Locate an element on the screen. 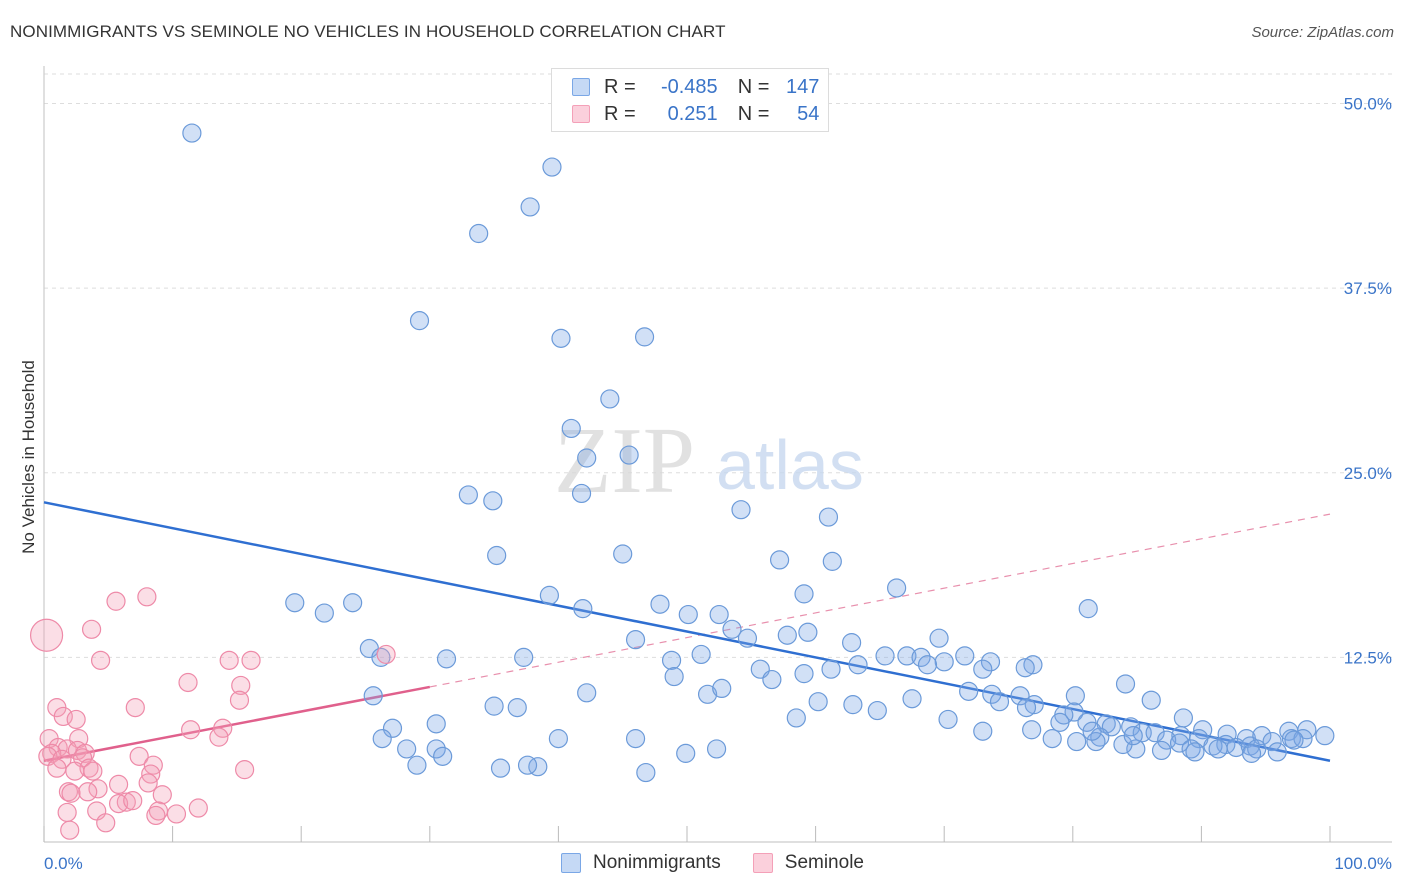  legend-label-seminole: Seminole is located at coordinates (824, 862).